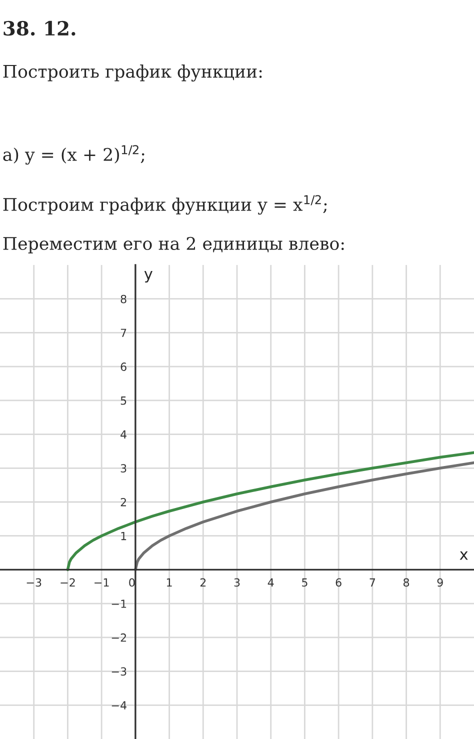 This screenshot has width=474, height=739. What do you see at coordinates (67, 582) in the screenshot?
I see `x-tick-label: −2` at bounding box center [67, 582].